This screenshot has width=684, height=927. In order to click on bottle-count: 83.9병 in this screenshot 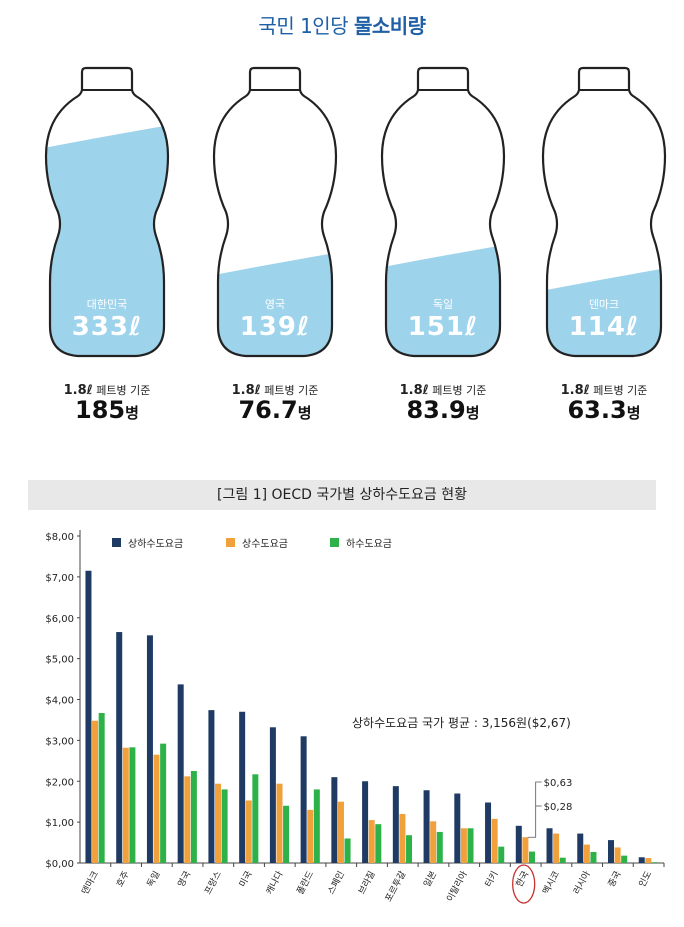, I will do `click(443, 410)`.